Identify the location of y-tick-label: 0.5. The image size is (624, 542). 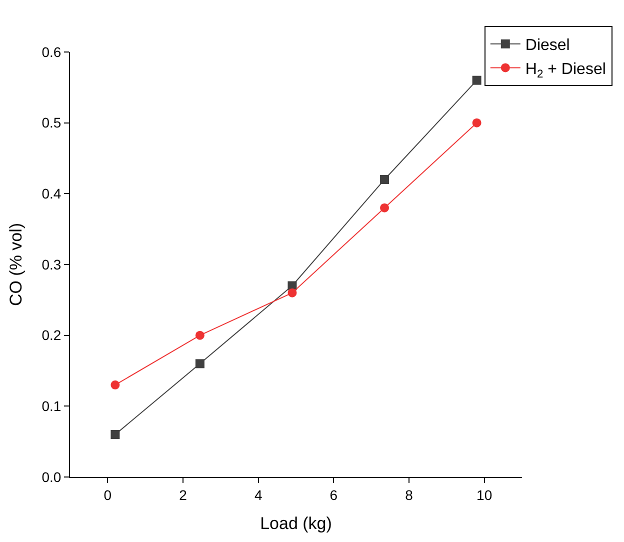
(52, 122).